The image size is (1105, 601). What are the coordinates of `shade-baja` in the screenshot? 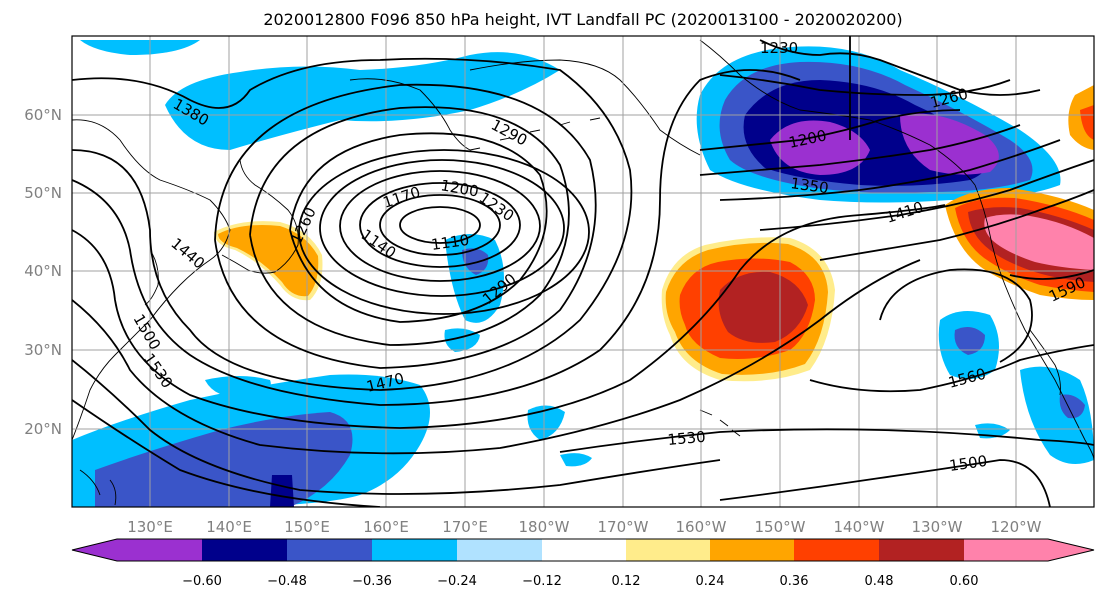 It's located at (1057, 415).